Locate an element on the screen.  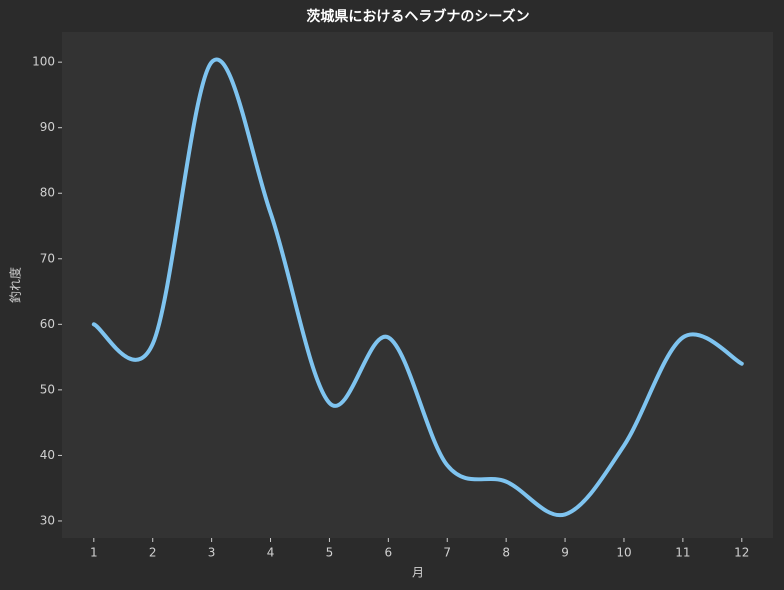
x-tick-label: 3 is located at coordinates (212, 553).